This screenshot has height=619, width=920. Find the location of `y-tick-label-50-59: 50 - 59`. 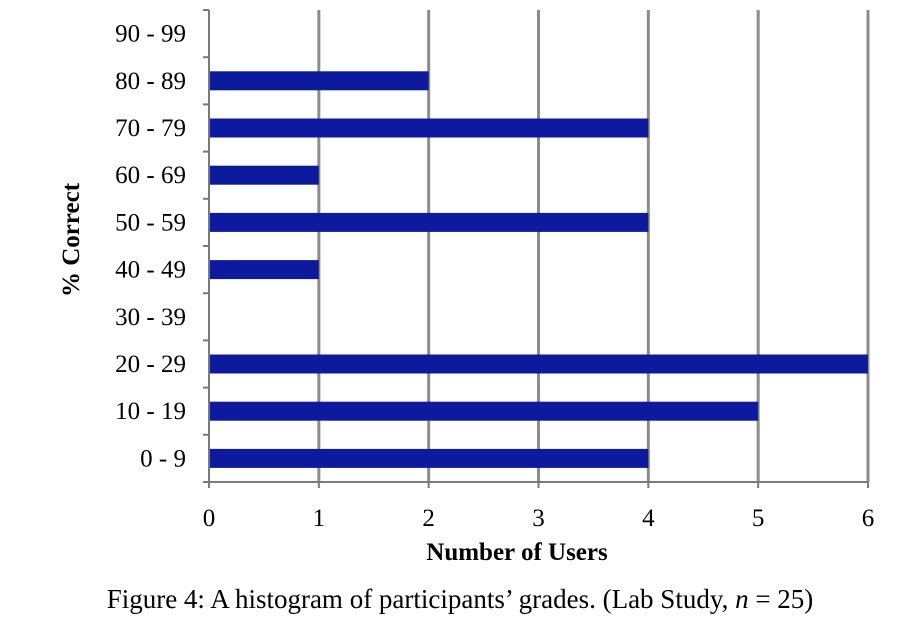

y-tick-label-50-59: 50 - 59 is located at coordinates (150, 222).